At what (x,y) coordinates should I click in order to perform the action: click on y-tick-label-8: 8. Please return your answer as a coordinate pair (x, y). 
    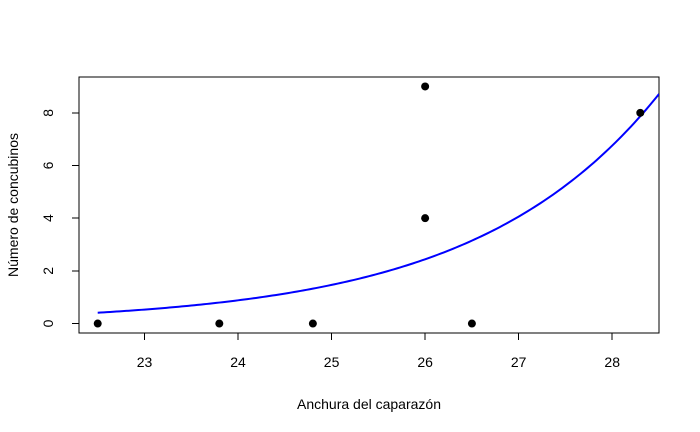
    Looking at the image, I should click on (48, 113).